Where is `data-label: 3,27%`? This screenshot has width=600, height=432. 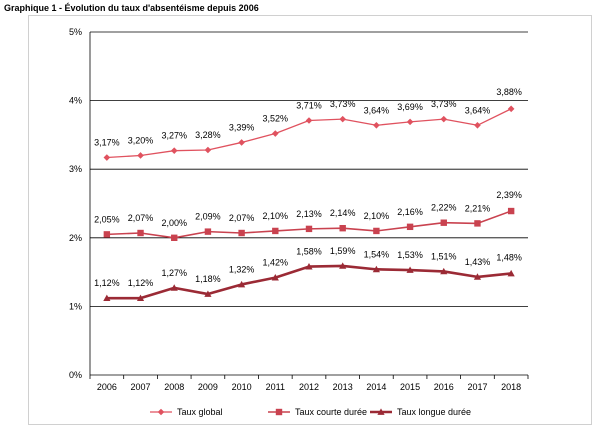 data-label: 3,27% is located at coordinates (174, 136).